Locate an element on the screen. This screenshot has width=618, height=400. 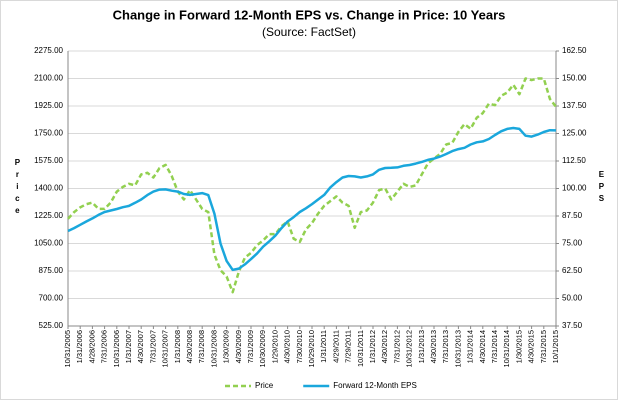
x-tick-label: 1/31/2013 is located at coordinates (421, 346).